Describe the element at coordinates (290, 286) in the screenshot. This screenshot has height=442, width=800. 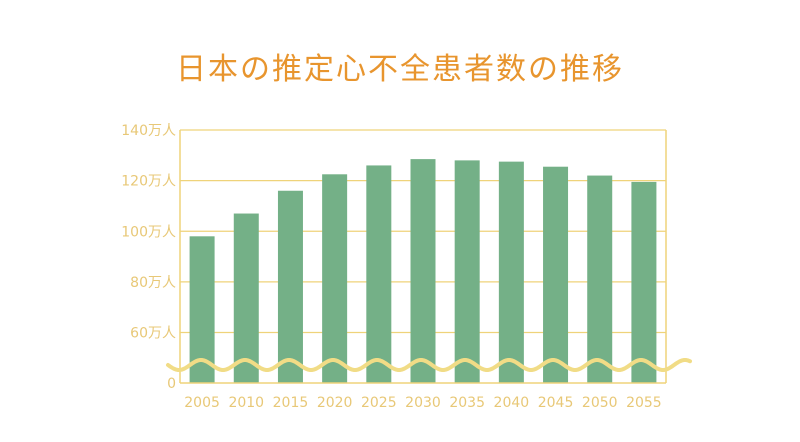
I see `bar-2015` at that location.